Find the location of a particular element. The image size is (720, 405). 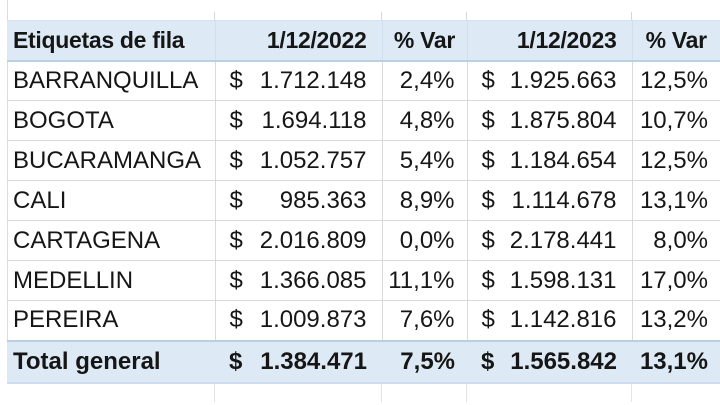

table-row: PEREIRA $1.009.873 7,6% $1.142.816 13,2% is located at coordinates (363, 320).